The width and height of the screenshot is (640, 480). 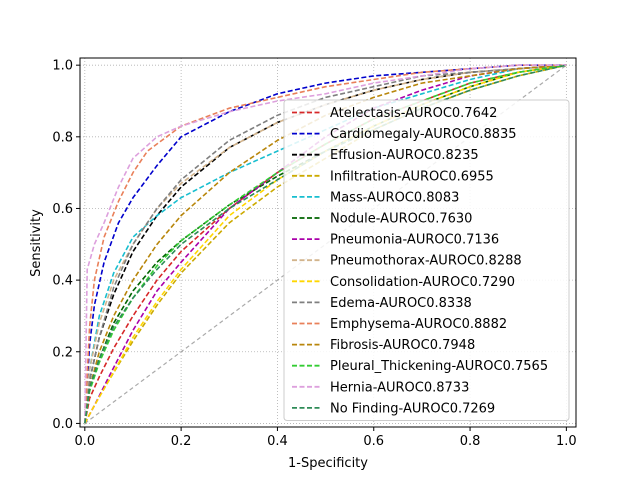 I want to click on legend-entry: Atelectasis-AUROC0.7642, so click(x=413, y=113).